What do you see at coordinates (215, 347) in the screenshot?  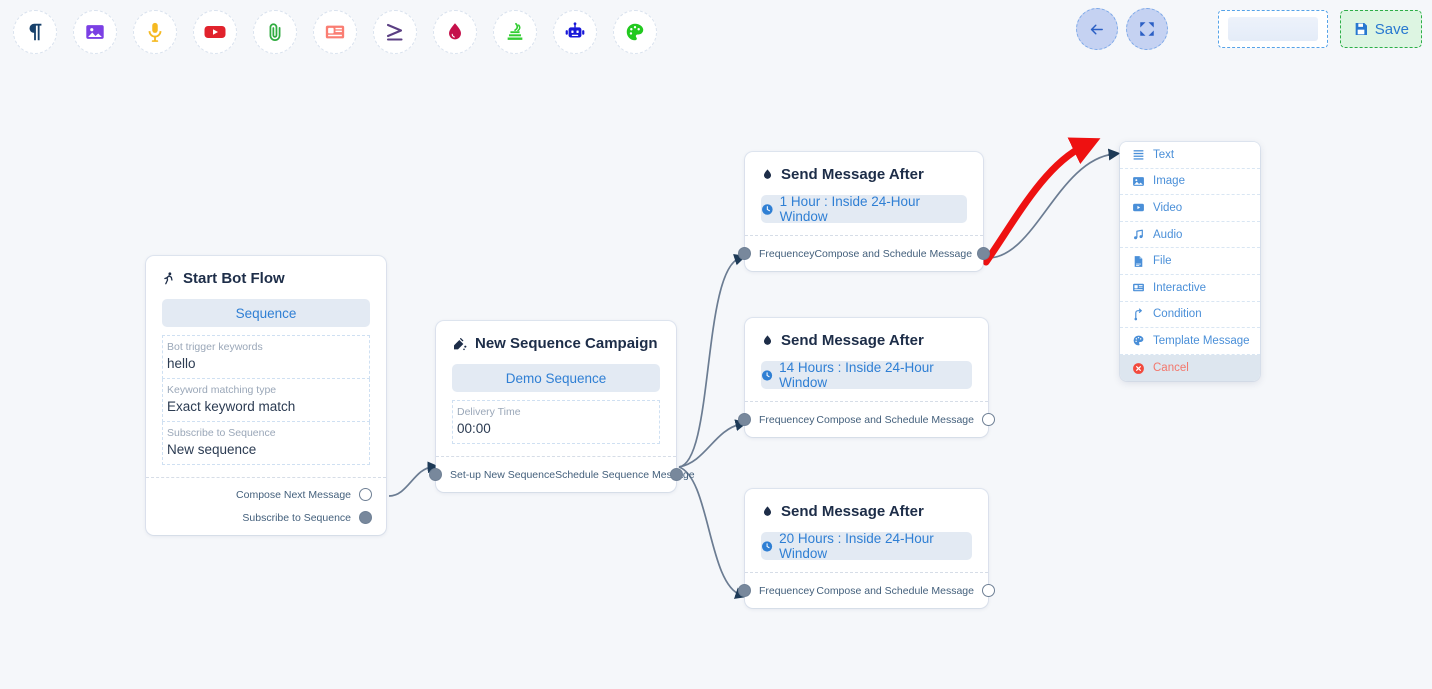 I see `field-label: Bot trigger keywords` at bounding box center [215, 347].